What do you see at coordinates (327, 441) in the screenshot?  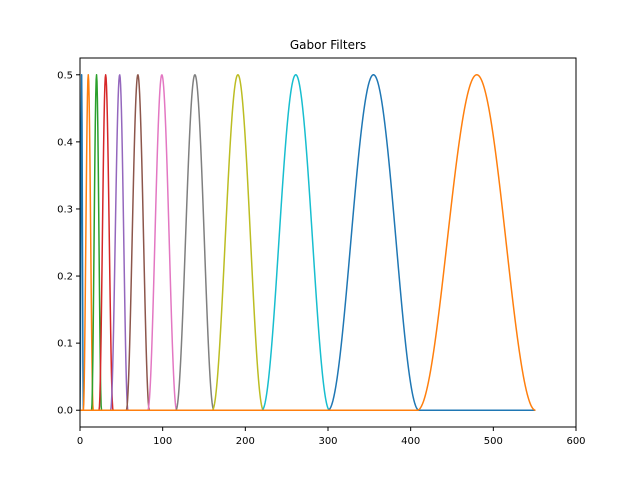 I see `x-tick-label: 300` at bounding box center [327, 441].